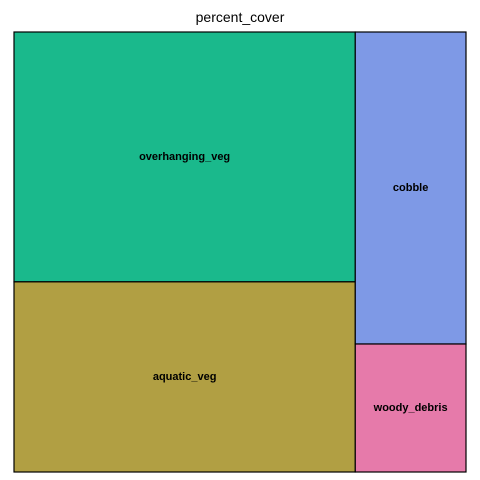 The image size is (480, 480). I want to click on tile-label-aquatic-veg: aquatic_veg, so click(185, 377).